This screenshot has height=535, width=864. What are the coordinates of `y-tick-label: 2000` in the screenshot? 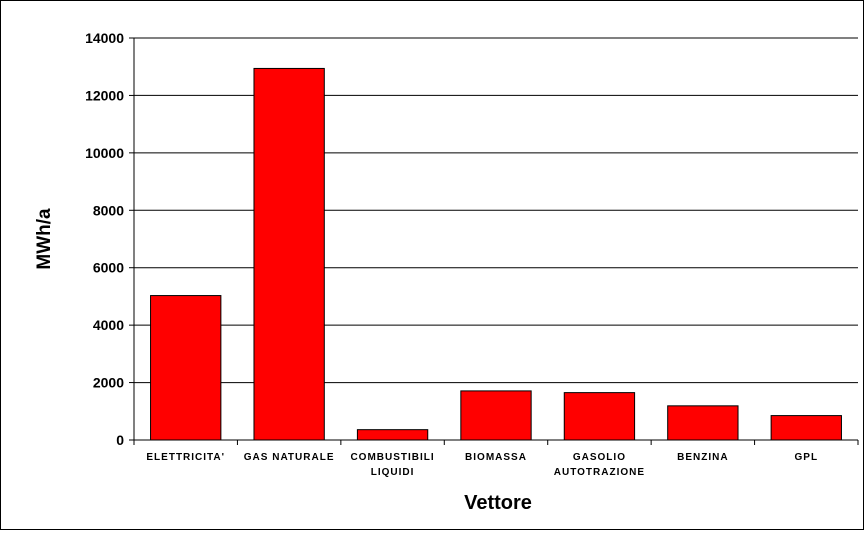 It's located at (108, 383).